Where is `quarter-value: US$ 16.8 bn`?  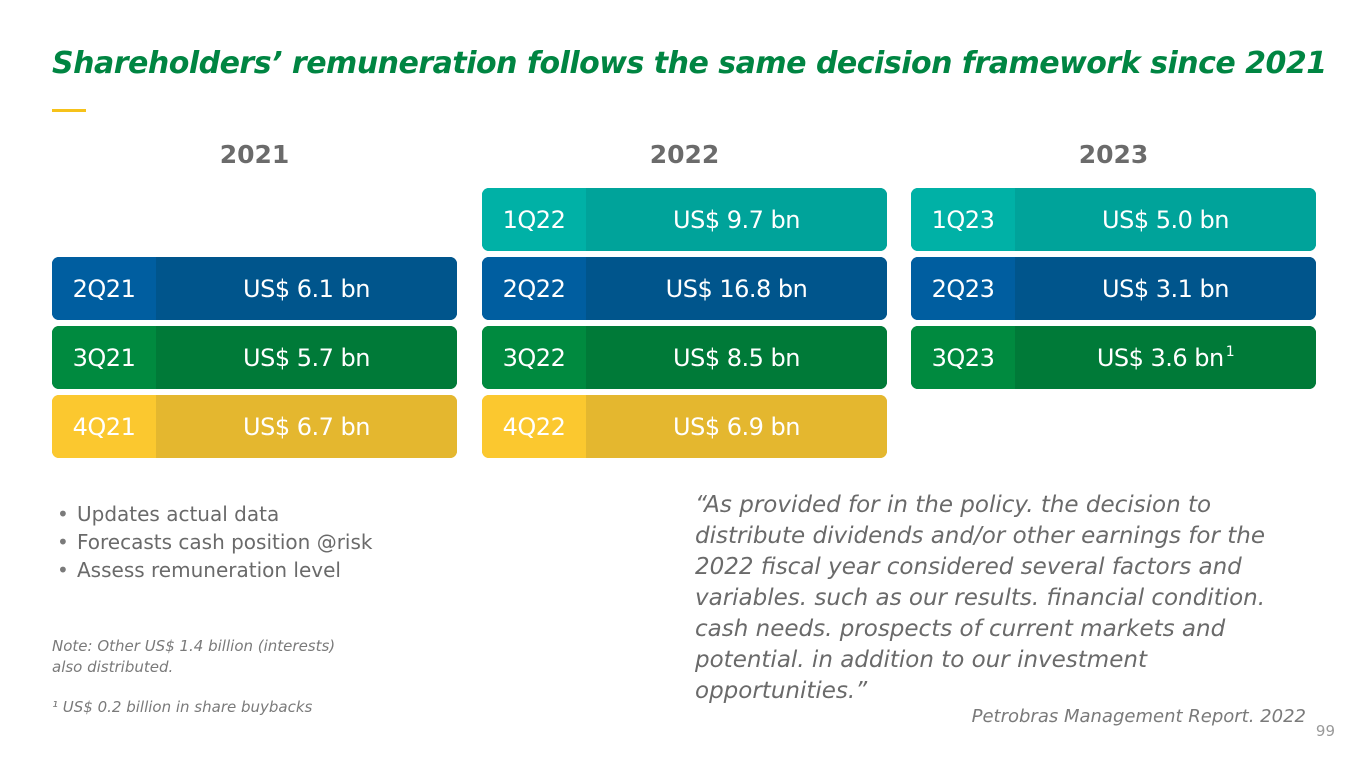 quarter-value: US$ 16.8 bn is located at coordinates (736, 288).